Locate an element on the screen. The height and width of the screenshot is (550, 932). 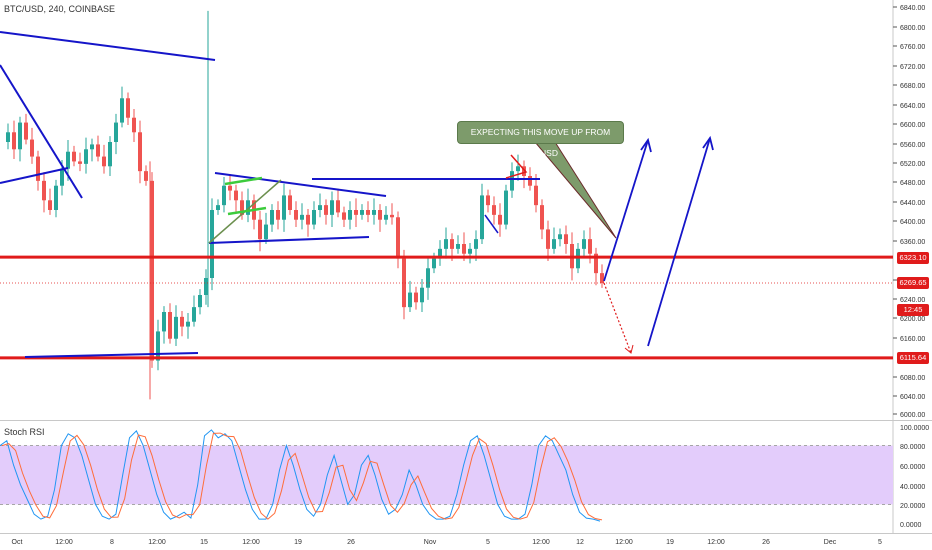
time-axis-label: Nov is located at coordinates (430, 542).